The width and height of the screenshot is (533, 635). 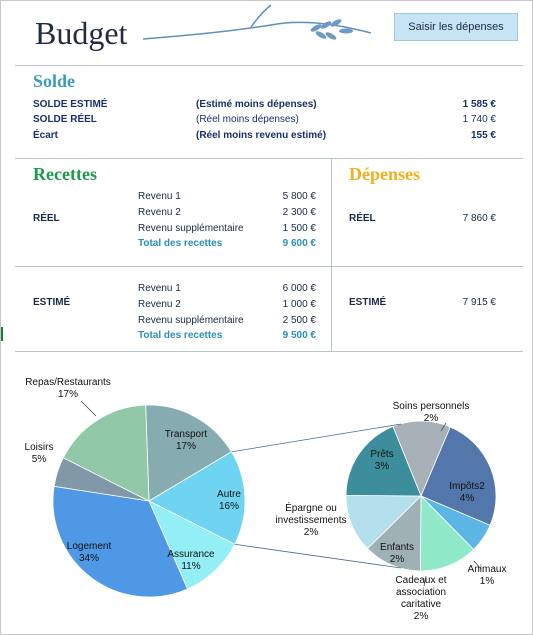 What do you see at coordinates (39, 447) in the screenshot?
I see `slice-category: Loisirs` at bounding box center [39, 447].